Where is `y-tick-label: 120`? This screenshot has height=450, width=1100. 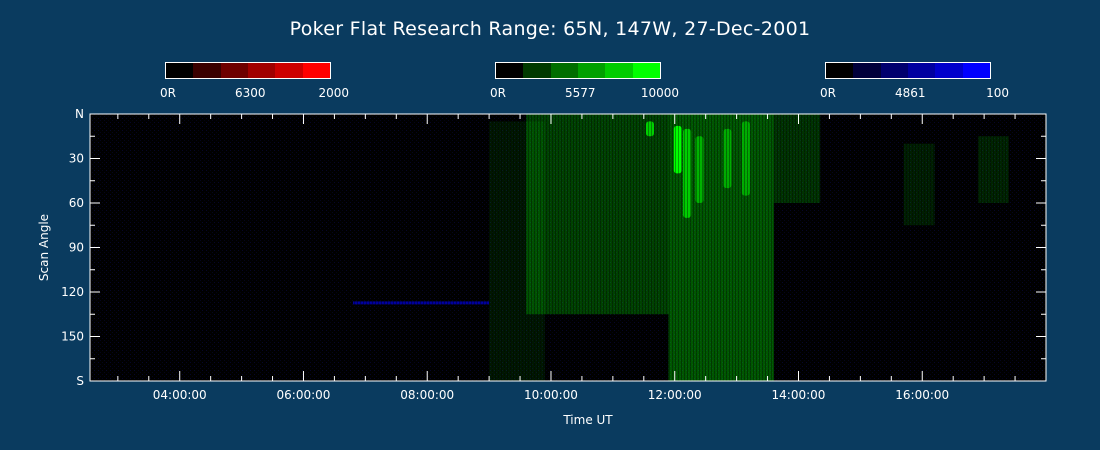
y-tick-label: 120 is located at coordinates (72, 292).